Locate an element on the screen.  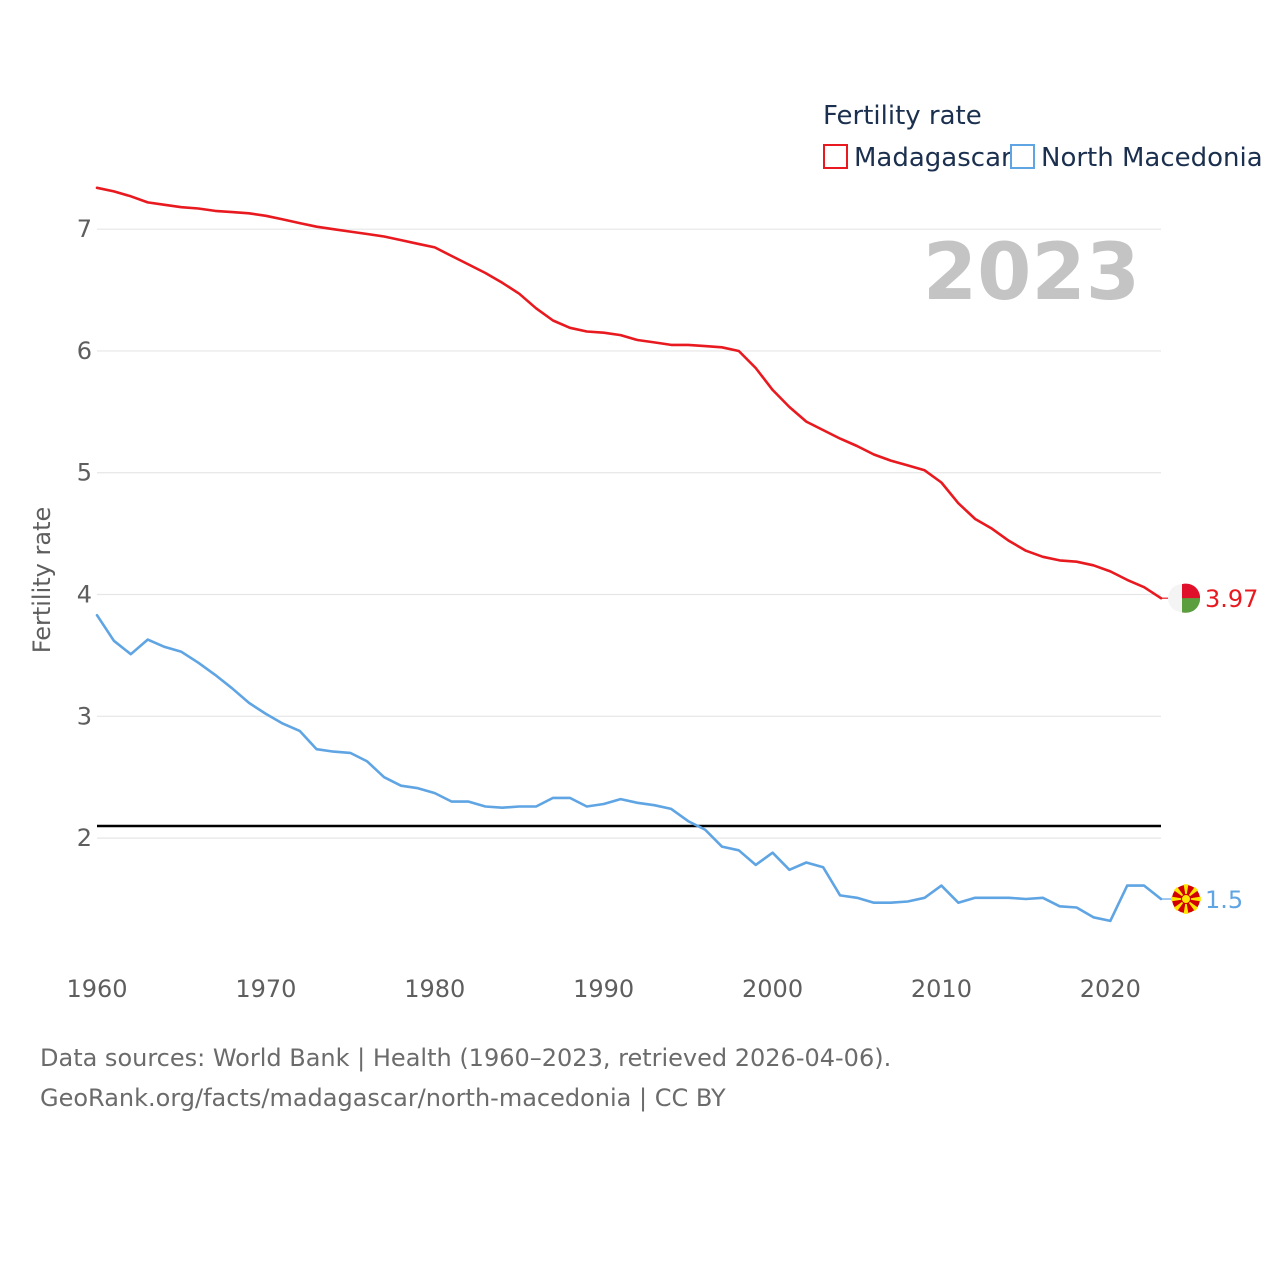
x-axis-ticks: 1960 1970 1980 1990 2000 2010 2020 is located at coordinates (603, 989).